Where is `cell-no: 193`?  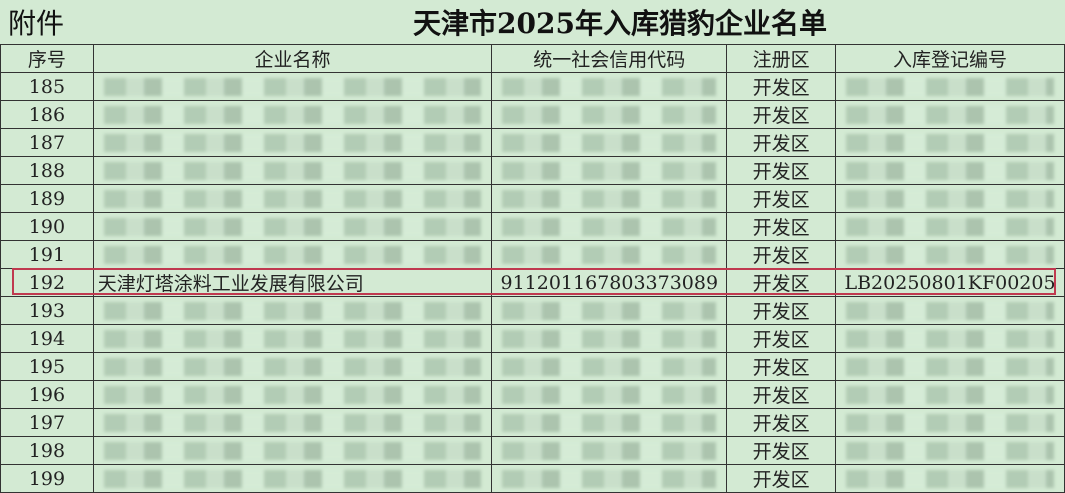 cell-no: 193 is located at coordinates (47, 310).